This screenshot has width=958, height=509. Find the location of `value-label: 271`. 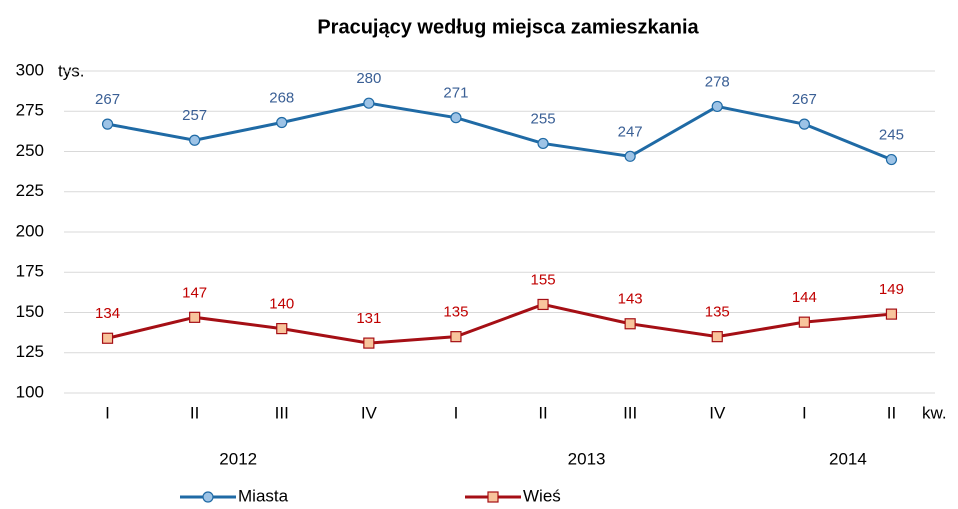

value-label: 271 is located at coordinates (455, 93).